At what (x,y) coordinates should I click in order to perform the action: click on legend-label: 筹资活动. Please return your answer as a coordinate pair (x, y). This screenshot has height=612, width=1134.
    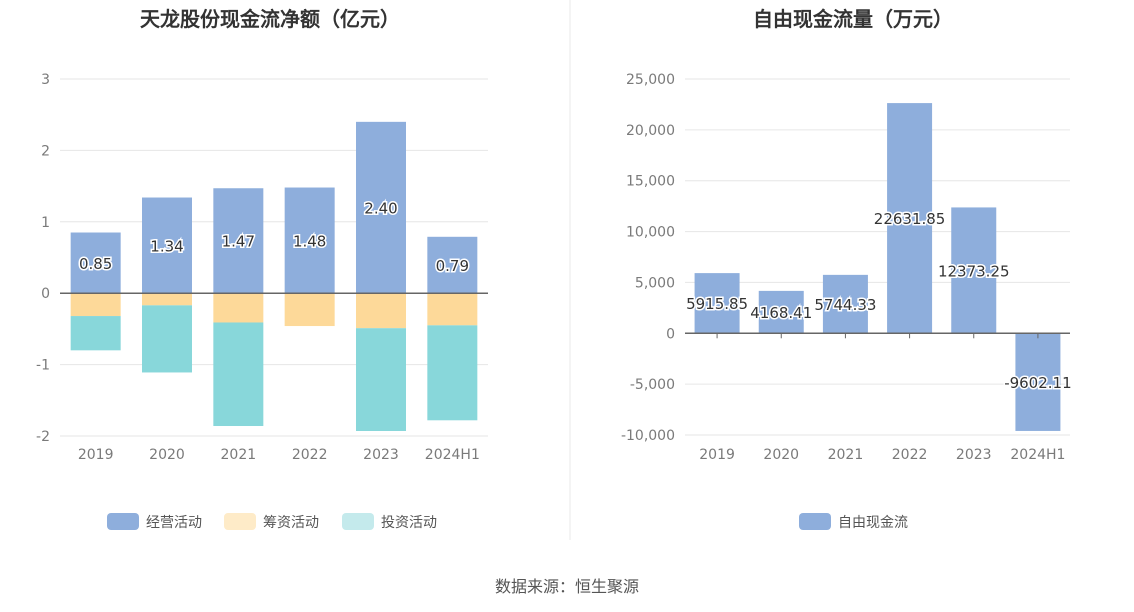
    Looking at the image, I should click on (291, 522).